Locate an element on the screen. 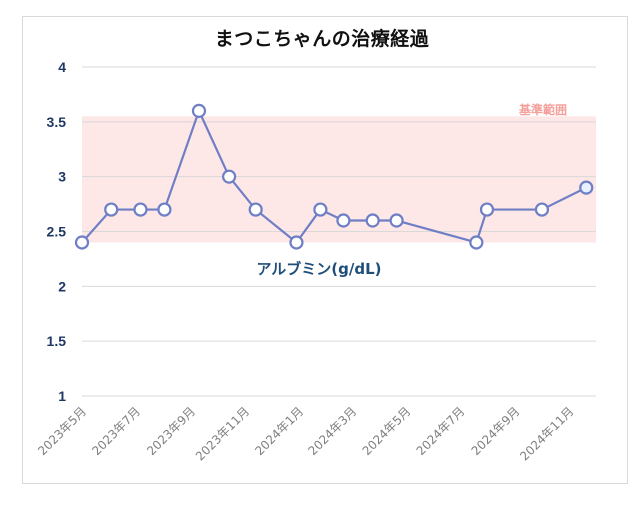 Image resolution: width=644 pixels, height=506 pixels. y-tick-label: 2 is located at coordinates (62, 286).